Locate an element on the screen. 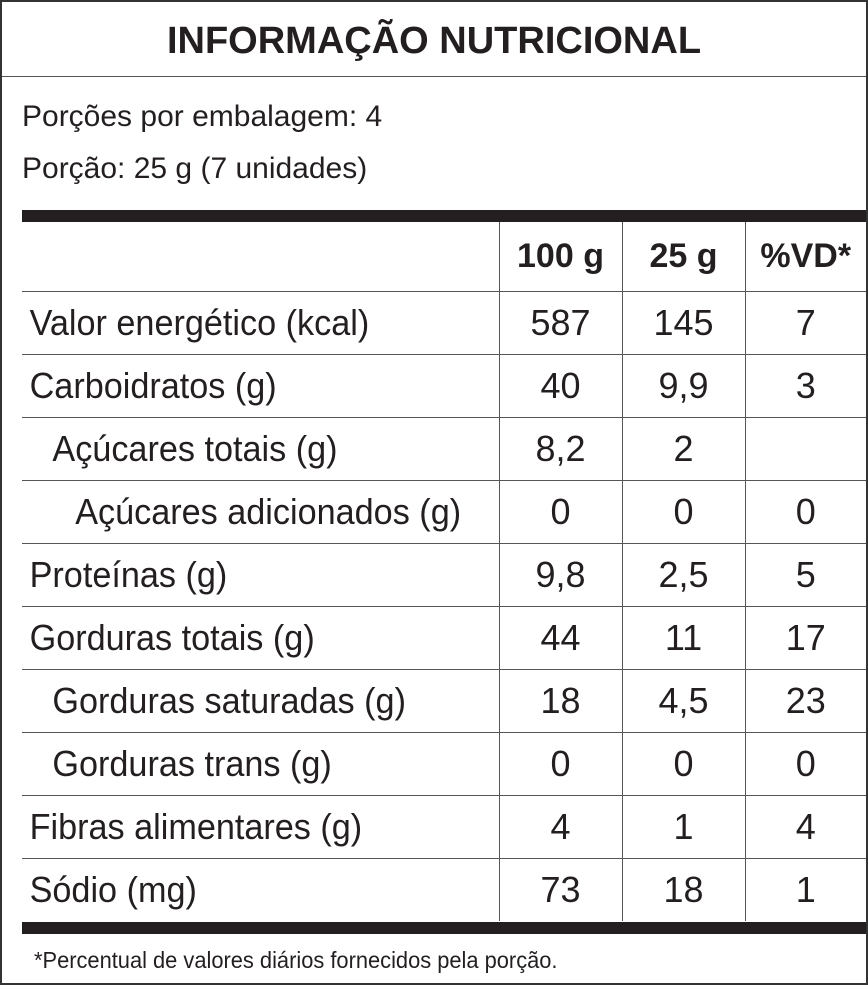  serving-size: Porção: 25 g (7 unidades) is located at coordinates (195, 168).